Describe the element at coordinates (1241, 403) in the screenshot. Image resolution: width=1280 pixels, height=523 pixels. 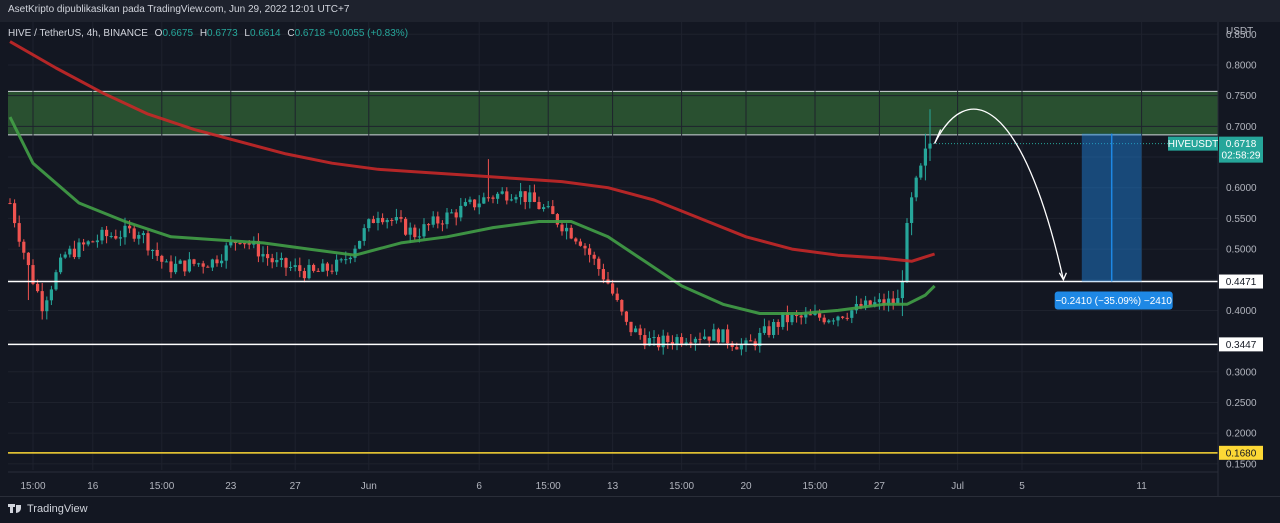
I see `y-tick-label: 0.2500` at that location.